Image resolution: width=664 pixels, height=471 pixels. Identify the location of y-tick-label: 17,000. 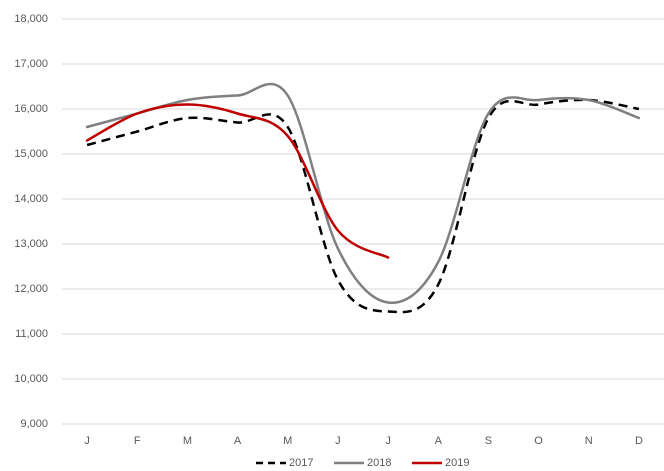
(31, 64).